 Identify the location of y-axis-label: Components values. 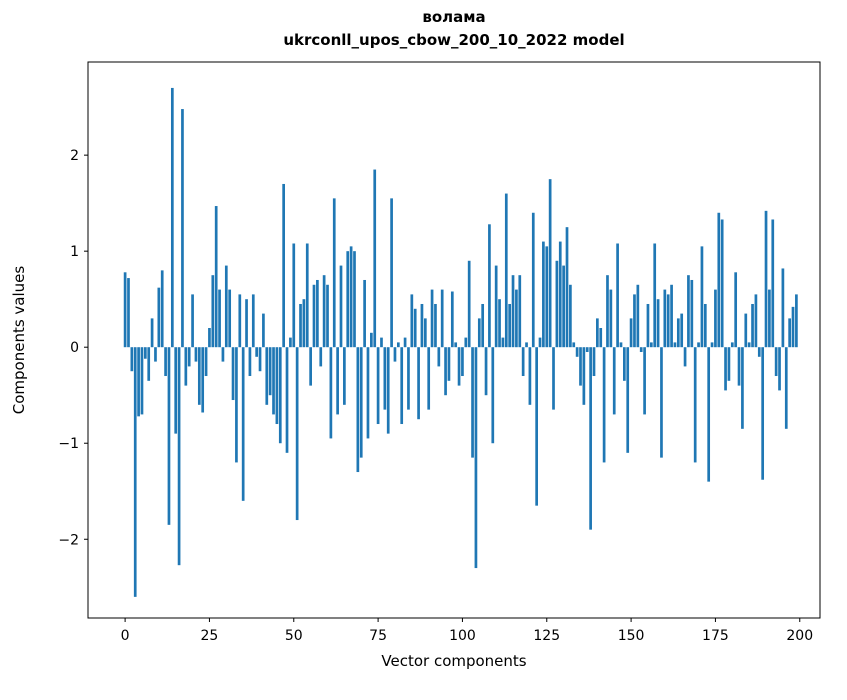
(19, 340).